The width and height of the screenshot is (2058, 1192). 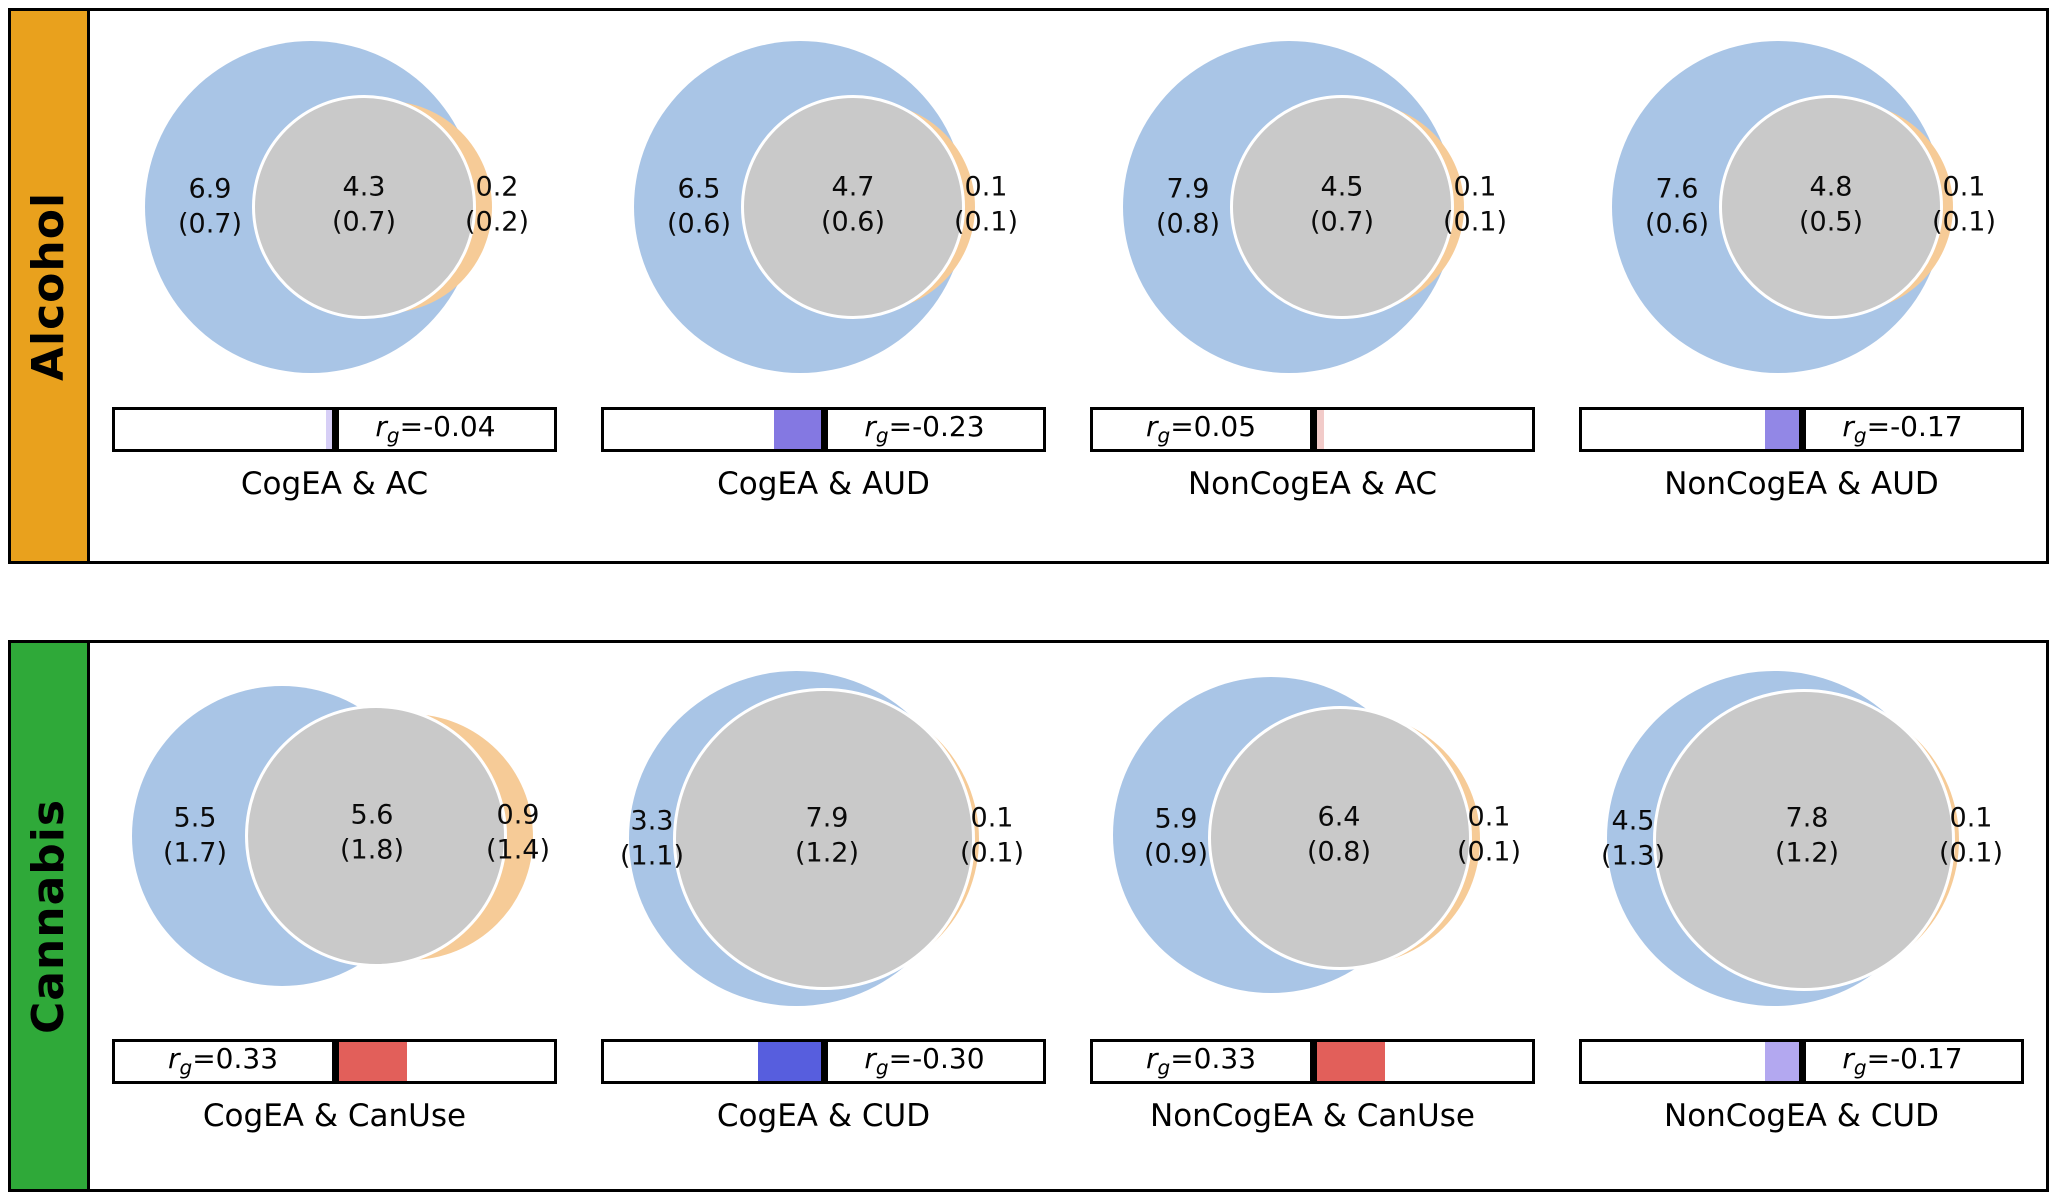 What do you see at coordinates (1312, 429) in the screenshot?
I see `rg-bar: rg=0.05` at bounding box center [1312, 429].